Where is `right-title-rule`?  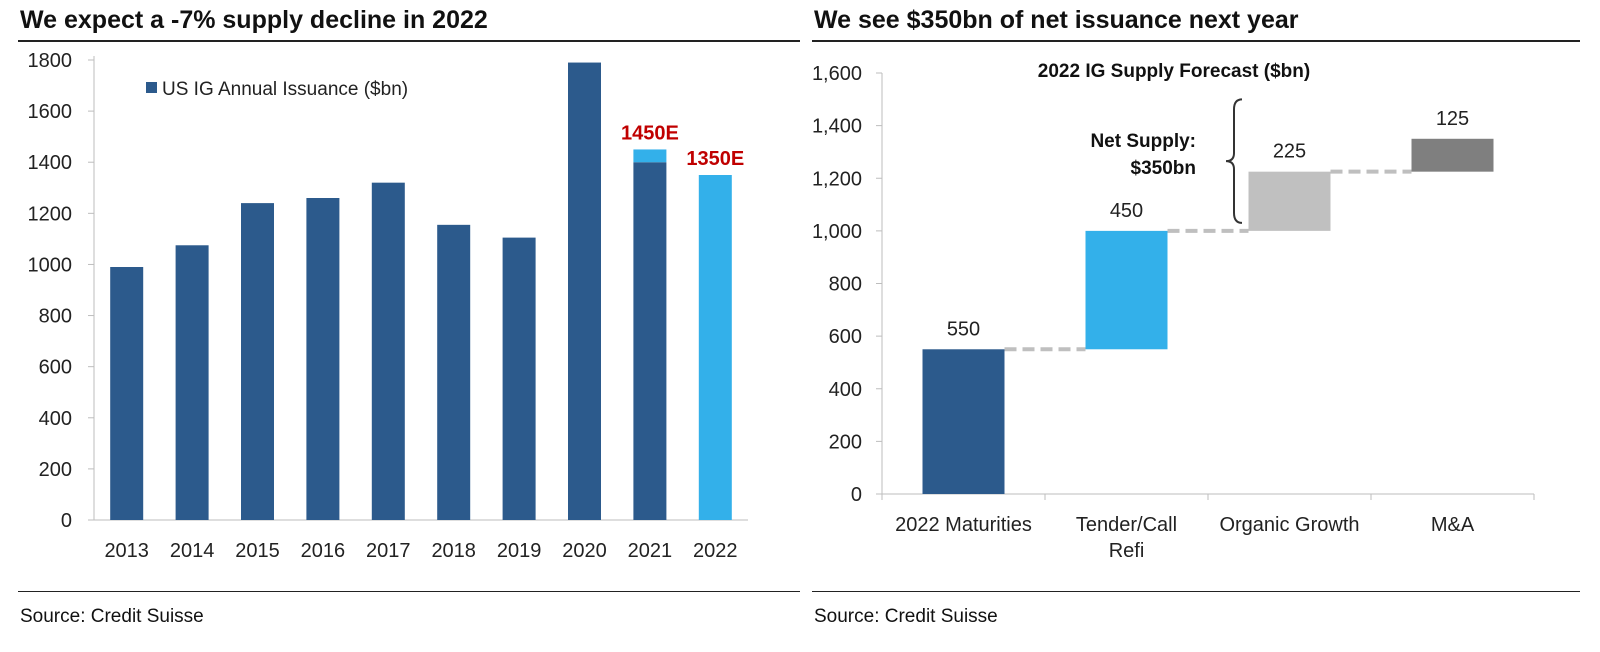 right-title-rule is located at coordinates (1196, 41).